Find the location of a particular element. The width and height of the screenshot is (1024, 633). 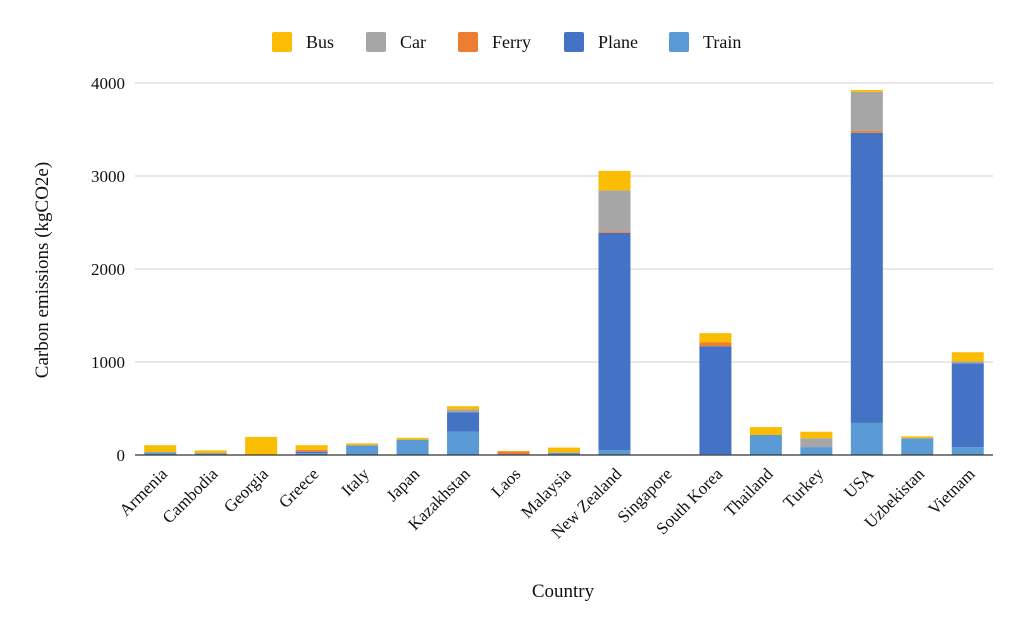

x-tick-label: USA is located at coordinates (859, 483).